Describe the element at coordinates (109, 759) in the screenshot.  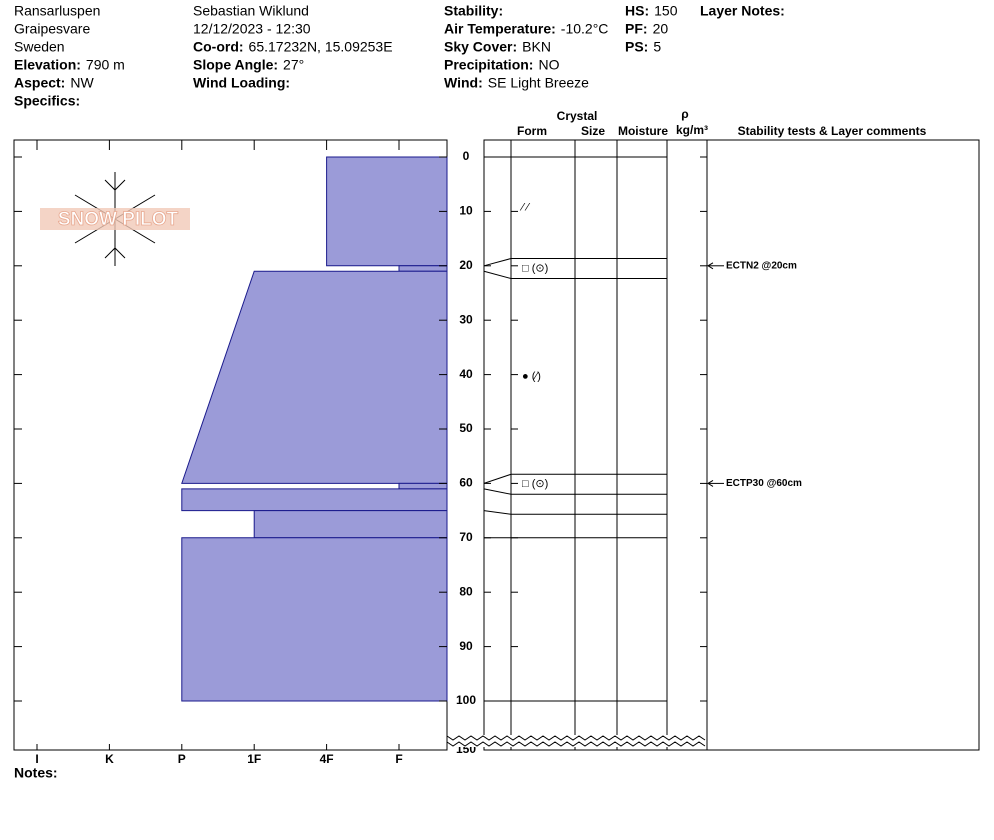
I see `x-tick-label: K` at that location.